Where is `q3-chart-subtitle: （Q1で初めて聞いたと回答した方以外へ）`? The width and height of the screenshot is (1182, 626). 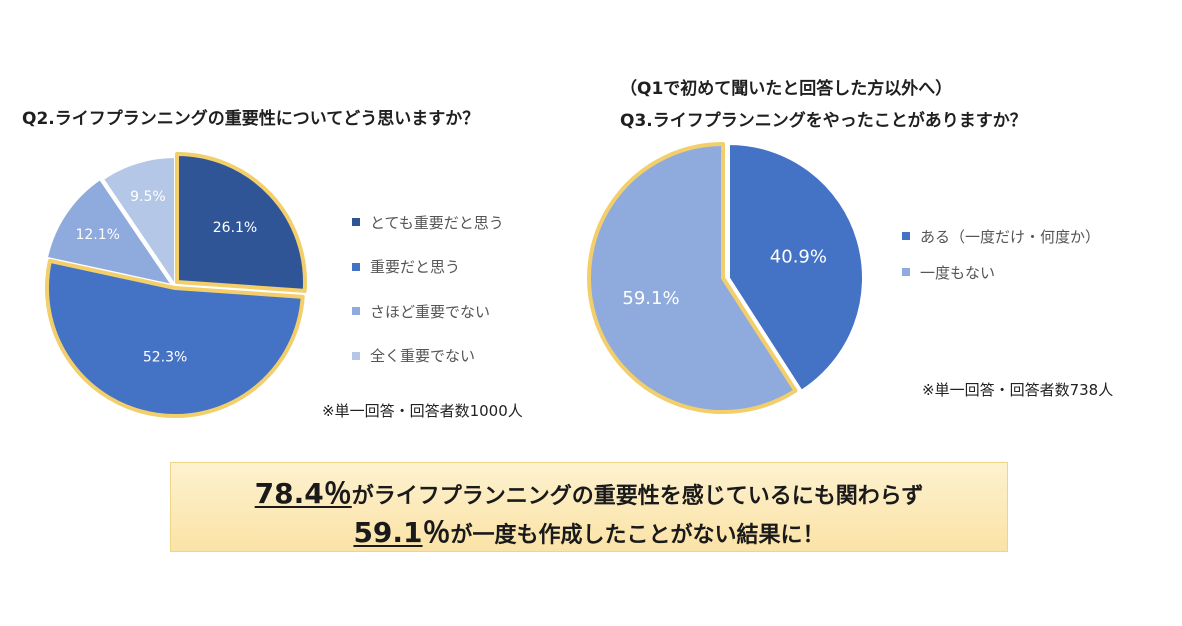 q3-chart-subtitle: （Q1で初めて聞いたと回答した方以外へ） is located at coordinates (786, 89).